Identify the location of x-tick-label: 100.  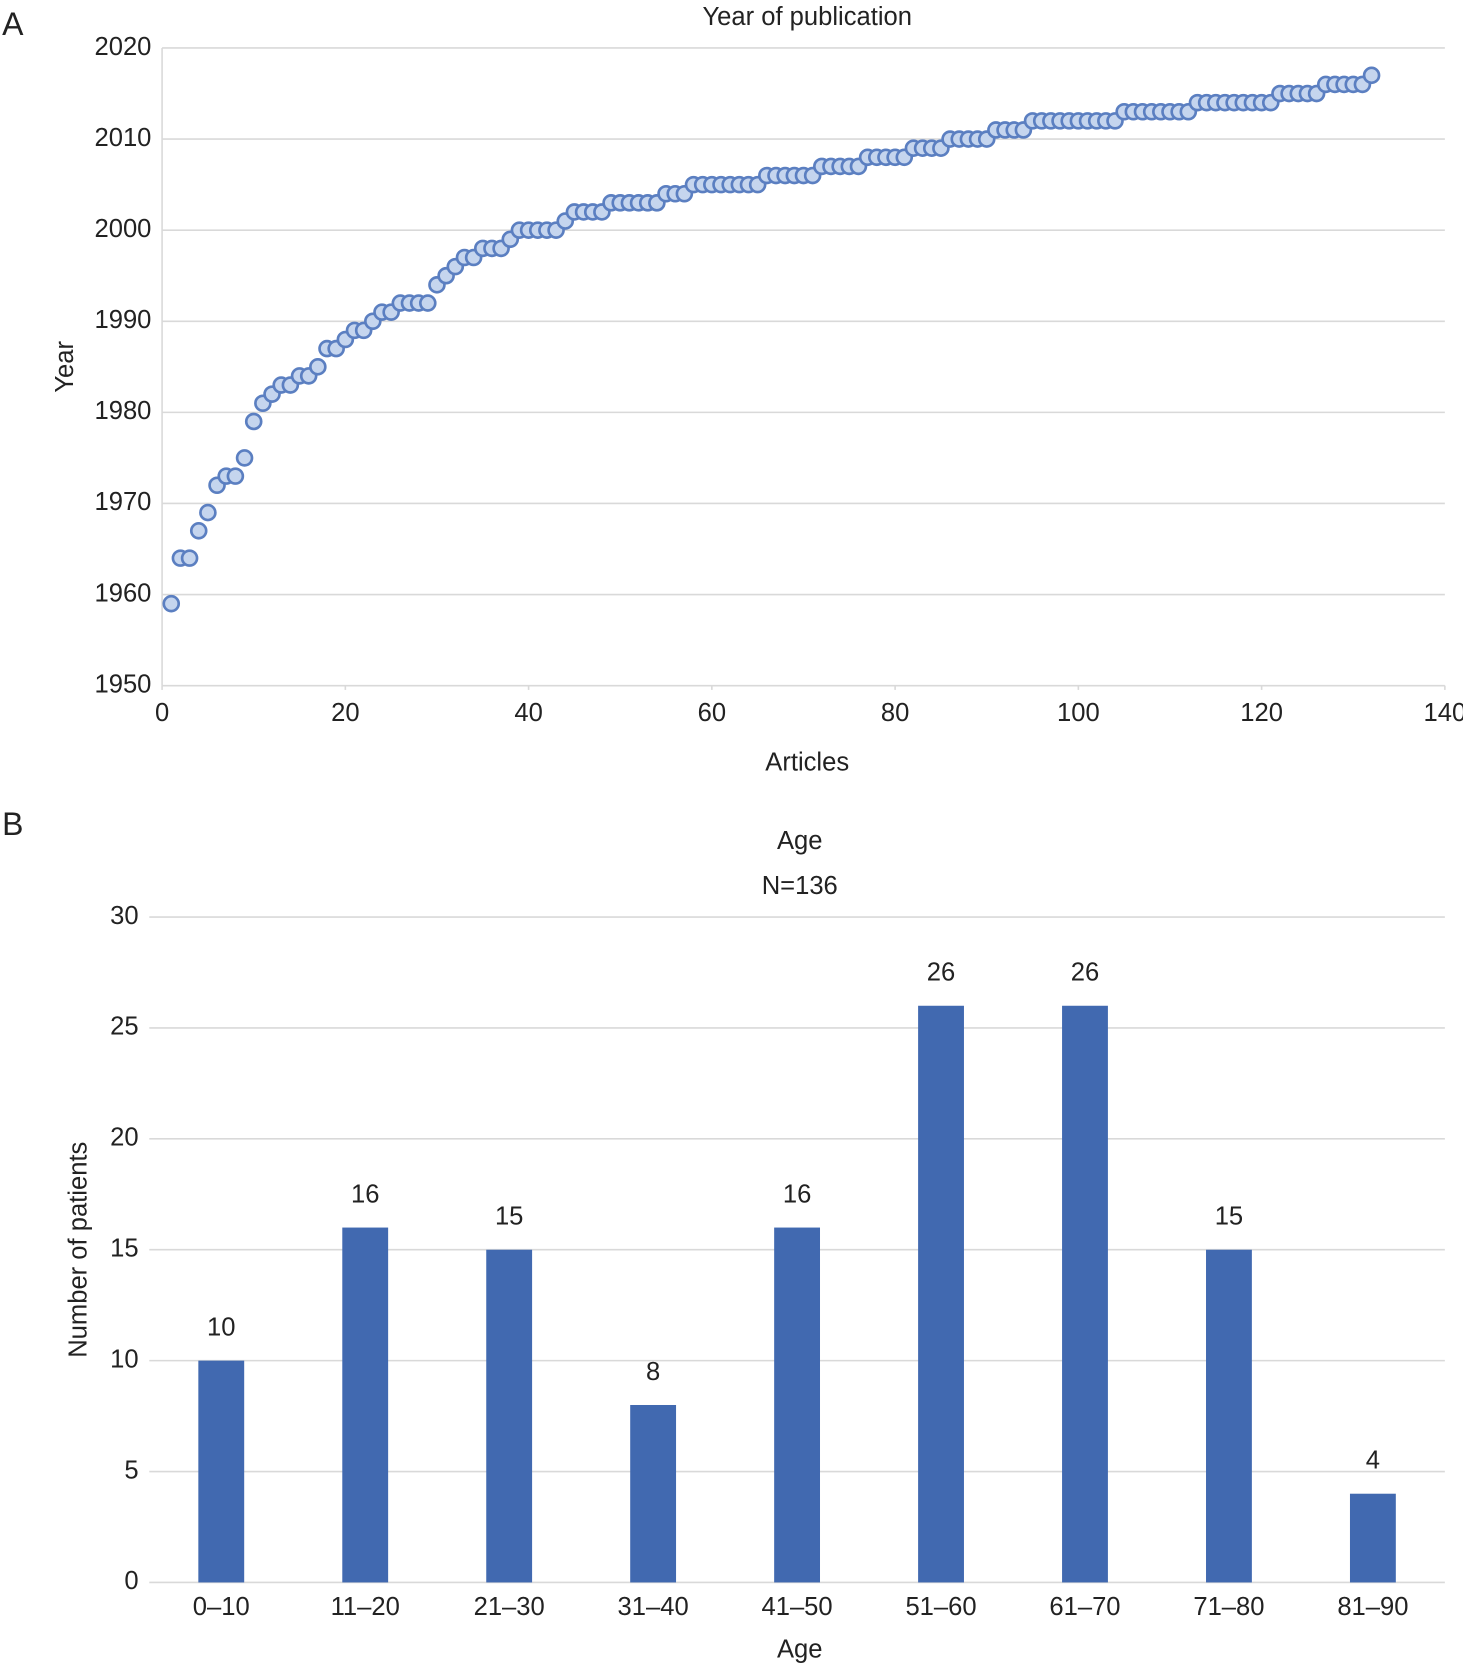
(1078, 713).